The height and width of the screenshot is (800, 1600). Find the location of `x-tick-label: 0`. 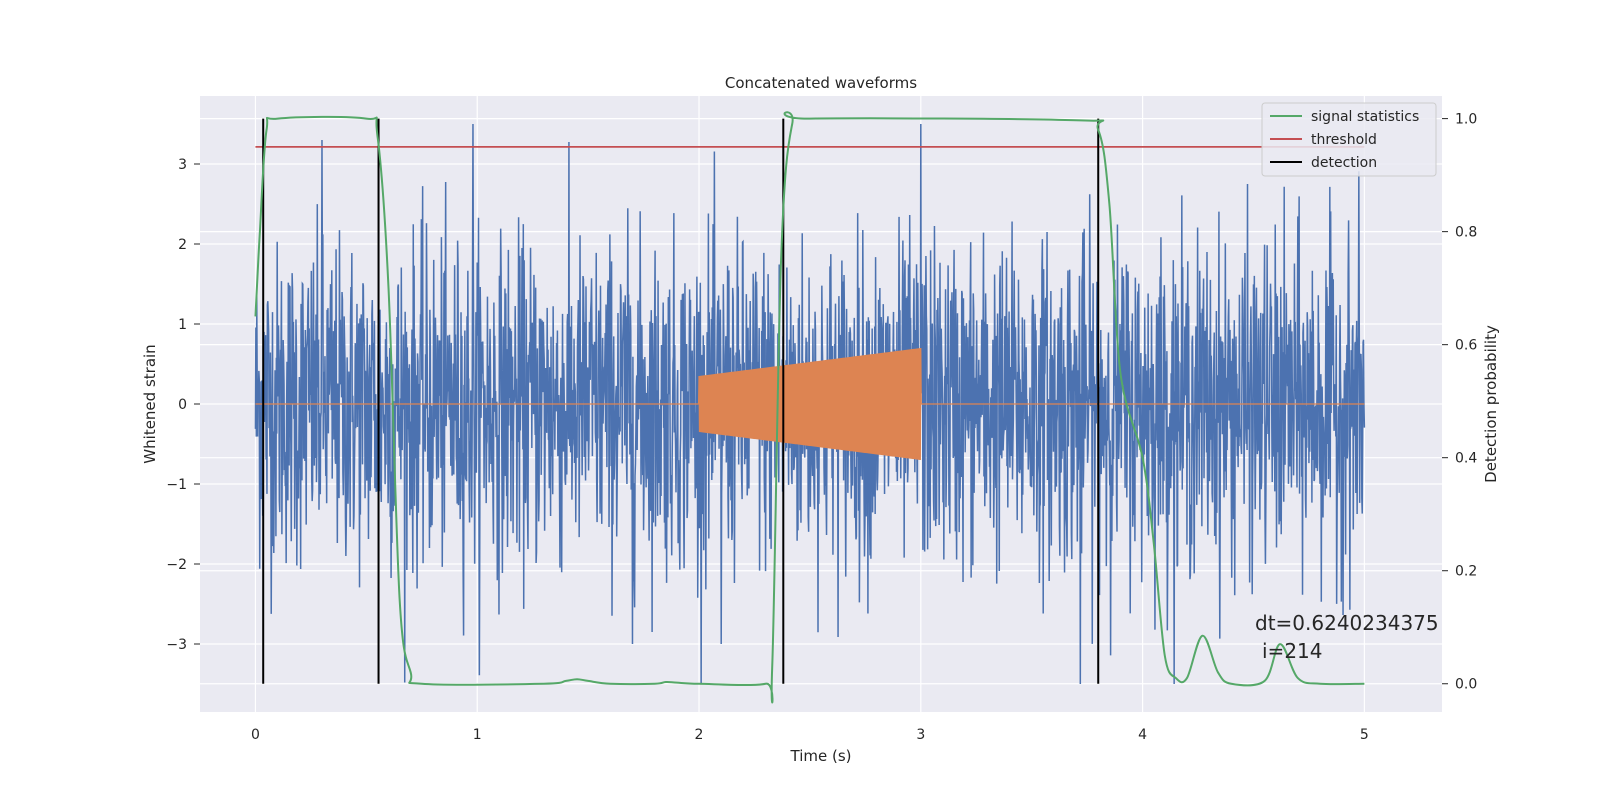

x-tick-label: 0 is located at coordinates (255, 735).